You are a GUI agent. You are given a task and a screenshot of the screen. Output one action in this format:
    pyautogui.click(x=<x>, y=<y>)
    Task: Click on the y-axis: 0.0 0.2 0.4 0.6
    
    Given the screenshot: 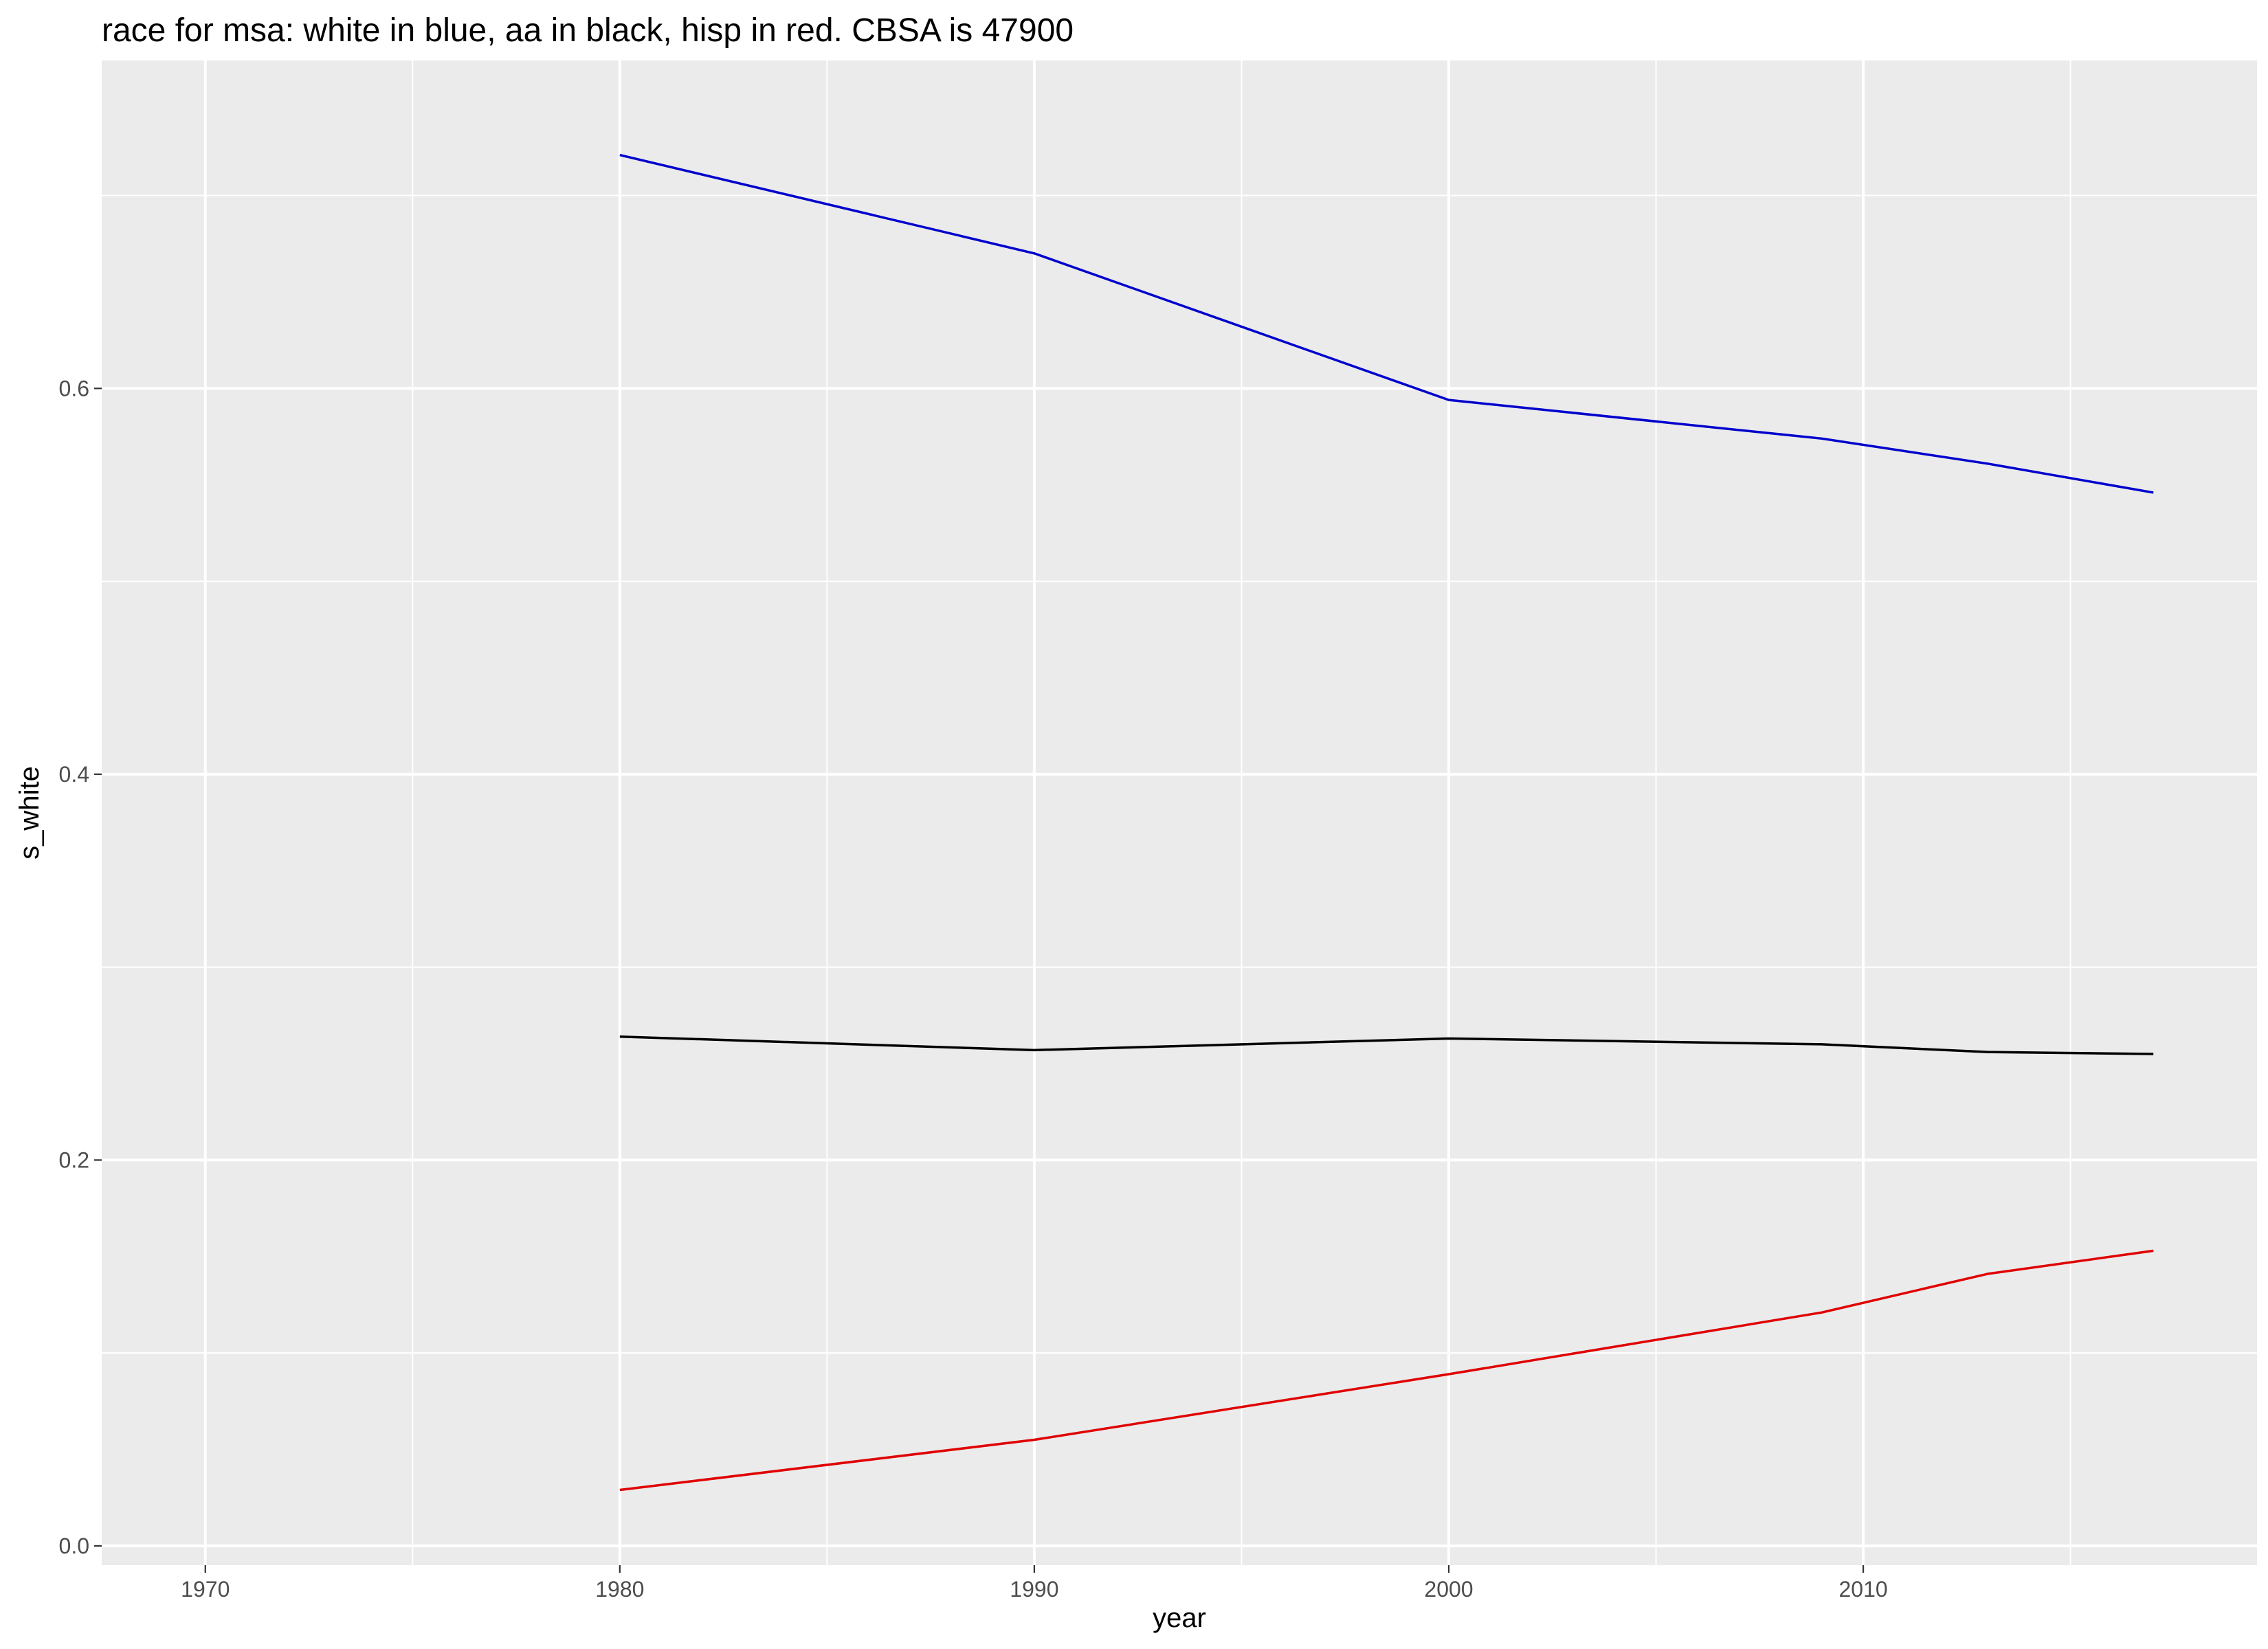 What is the action you would take?
    pyautogui.click(x=80, y=967)
    